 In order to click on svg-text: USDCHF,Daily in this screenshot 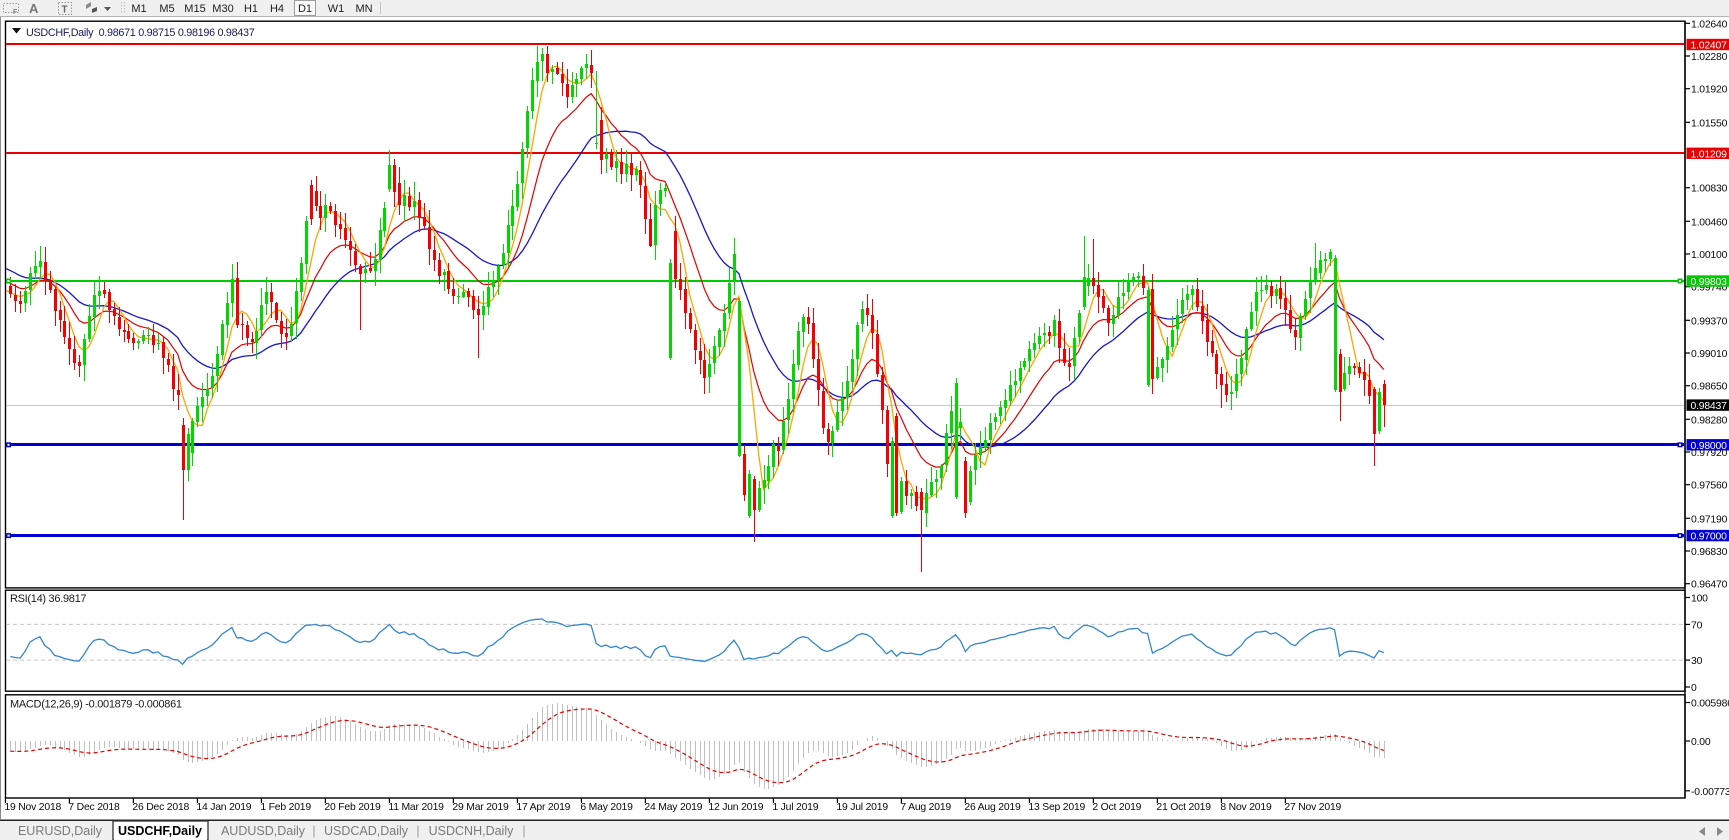, I will do `click(160, 831)`.